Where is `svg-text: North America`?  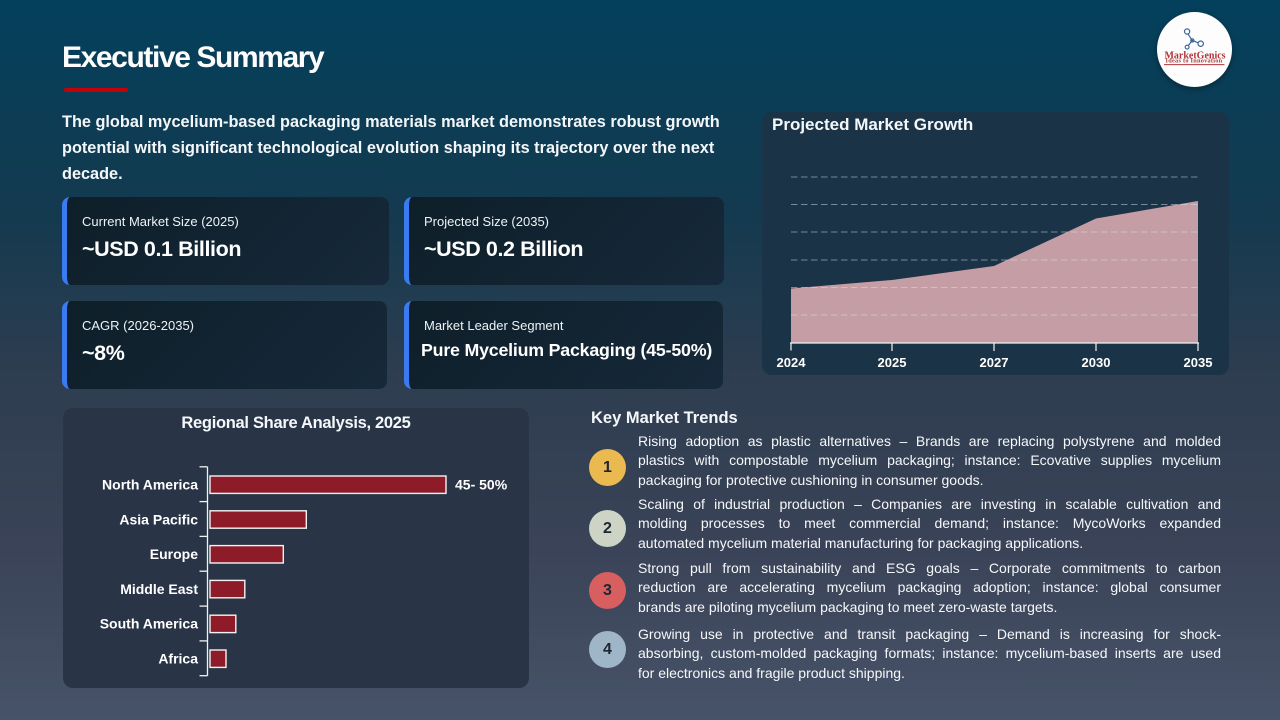 svg-text: North America is located at coordinates (150, 485).